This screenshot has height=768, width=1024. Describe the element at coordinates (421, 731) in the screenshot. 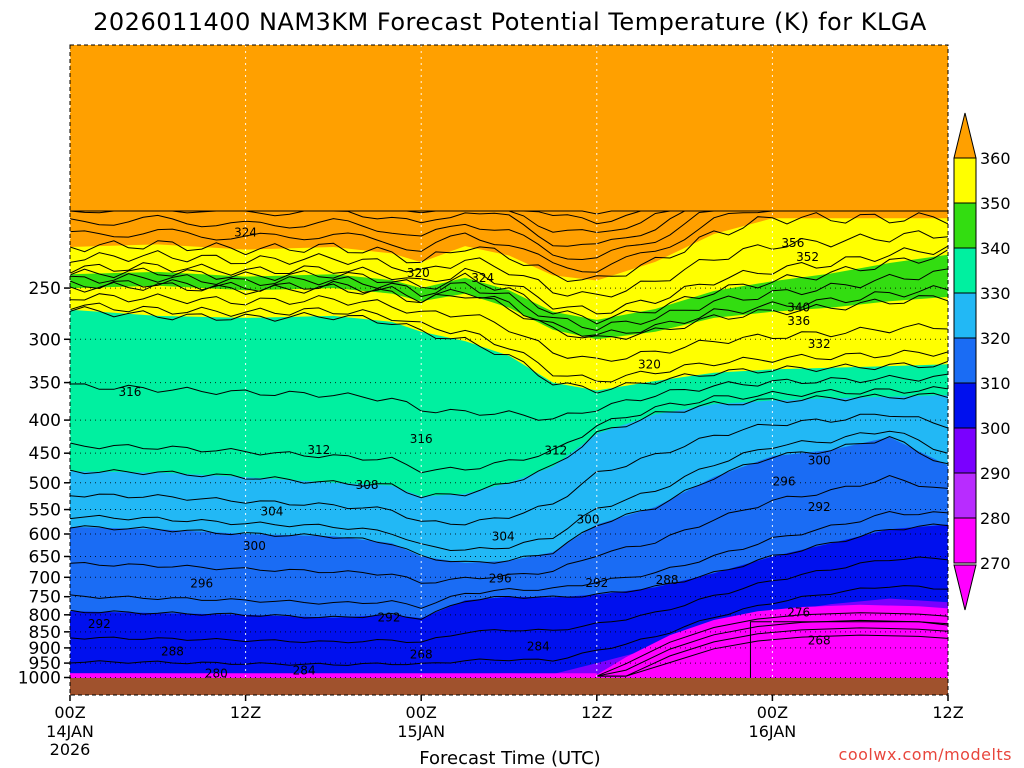

I see `x-tick-label: 15JAN` at that location.